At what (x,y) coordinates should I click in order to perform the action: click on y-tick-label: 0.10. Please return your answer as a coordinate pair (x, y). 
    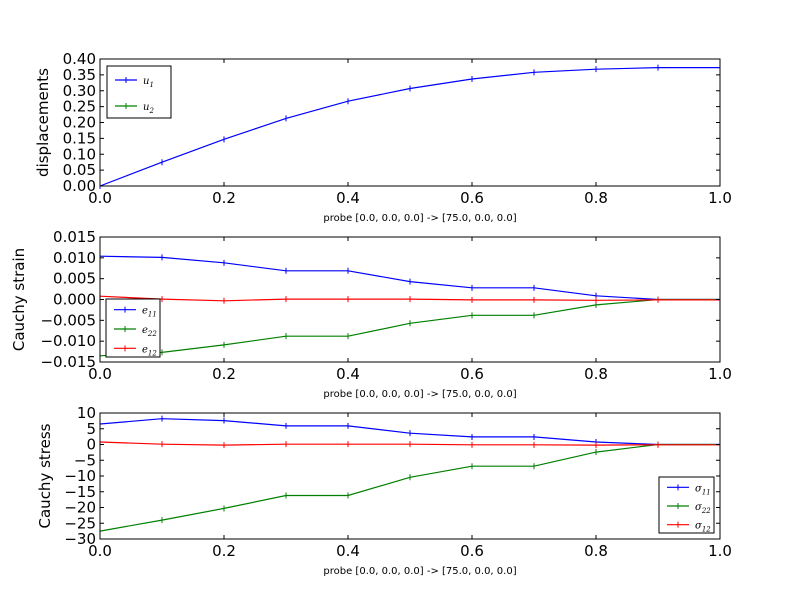
    Looking at the image, I should click on (79, 154).